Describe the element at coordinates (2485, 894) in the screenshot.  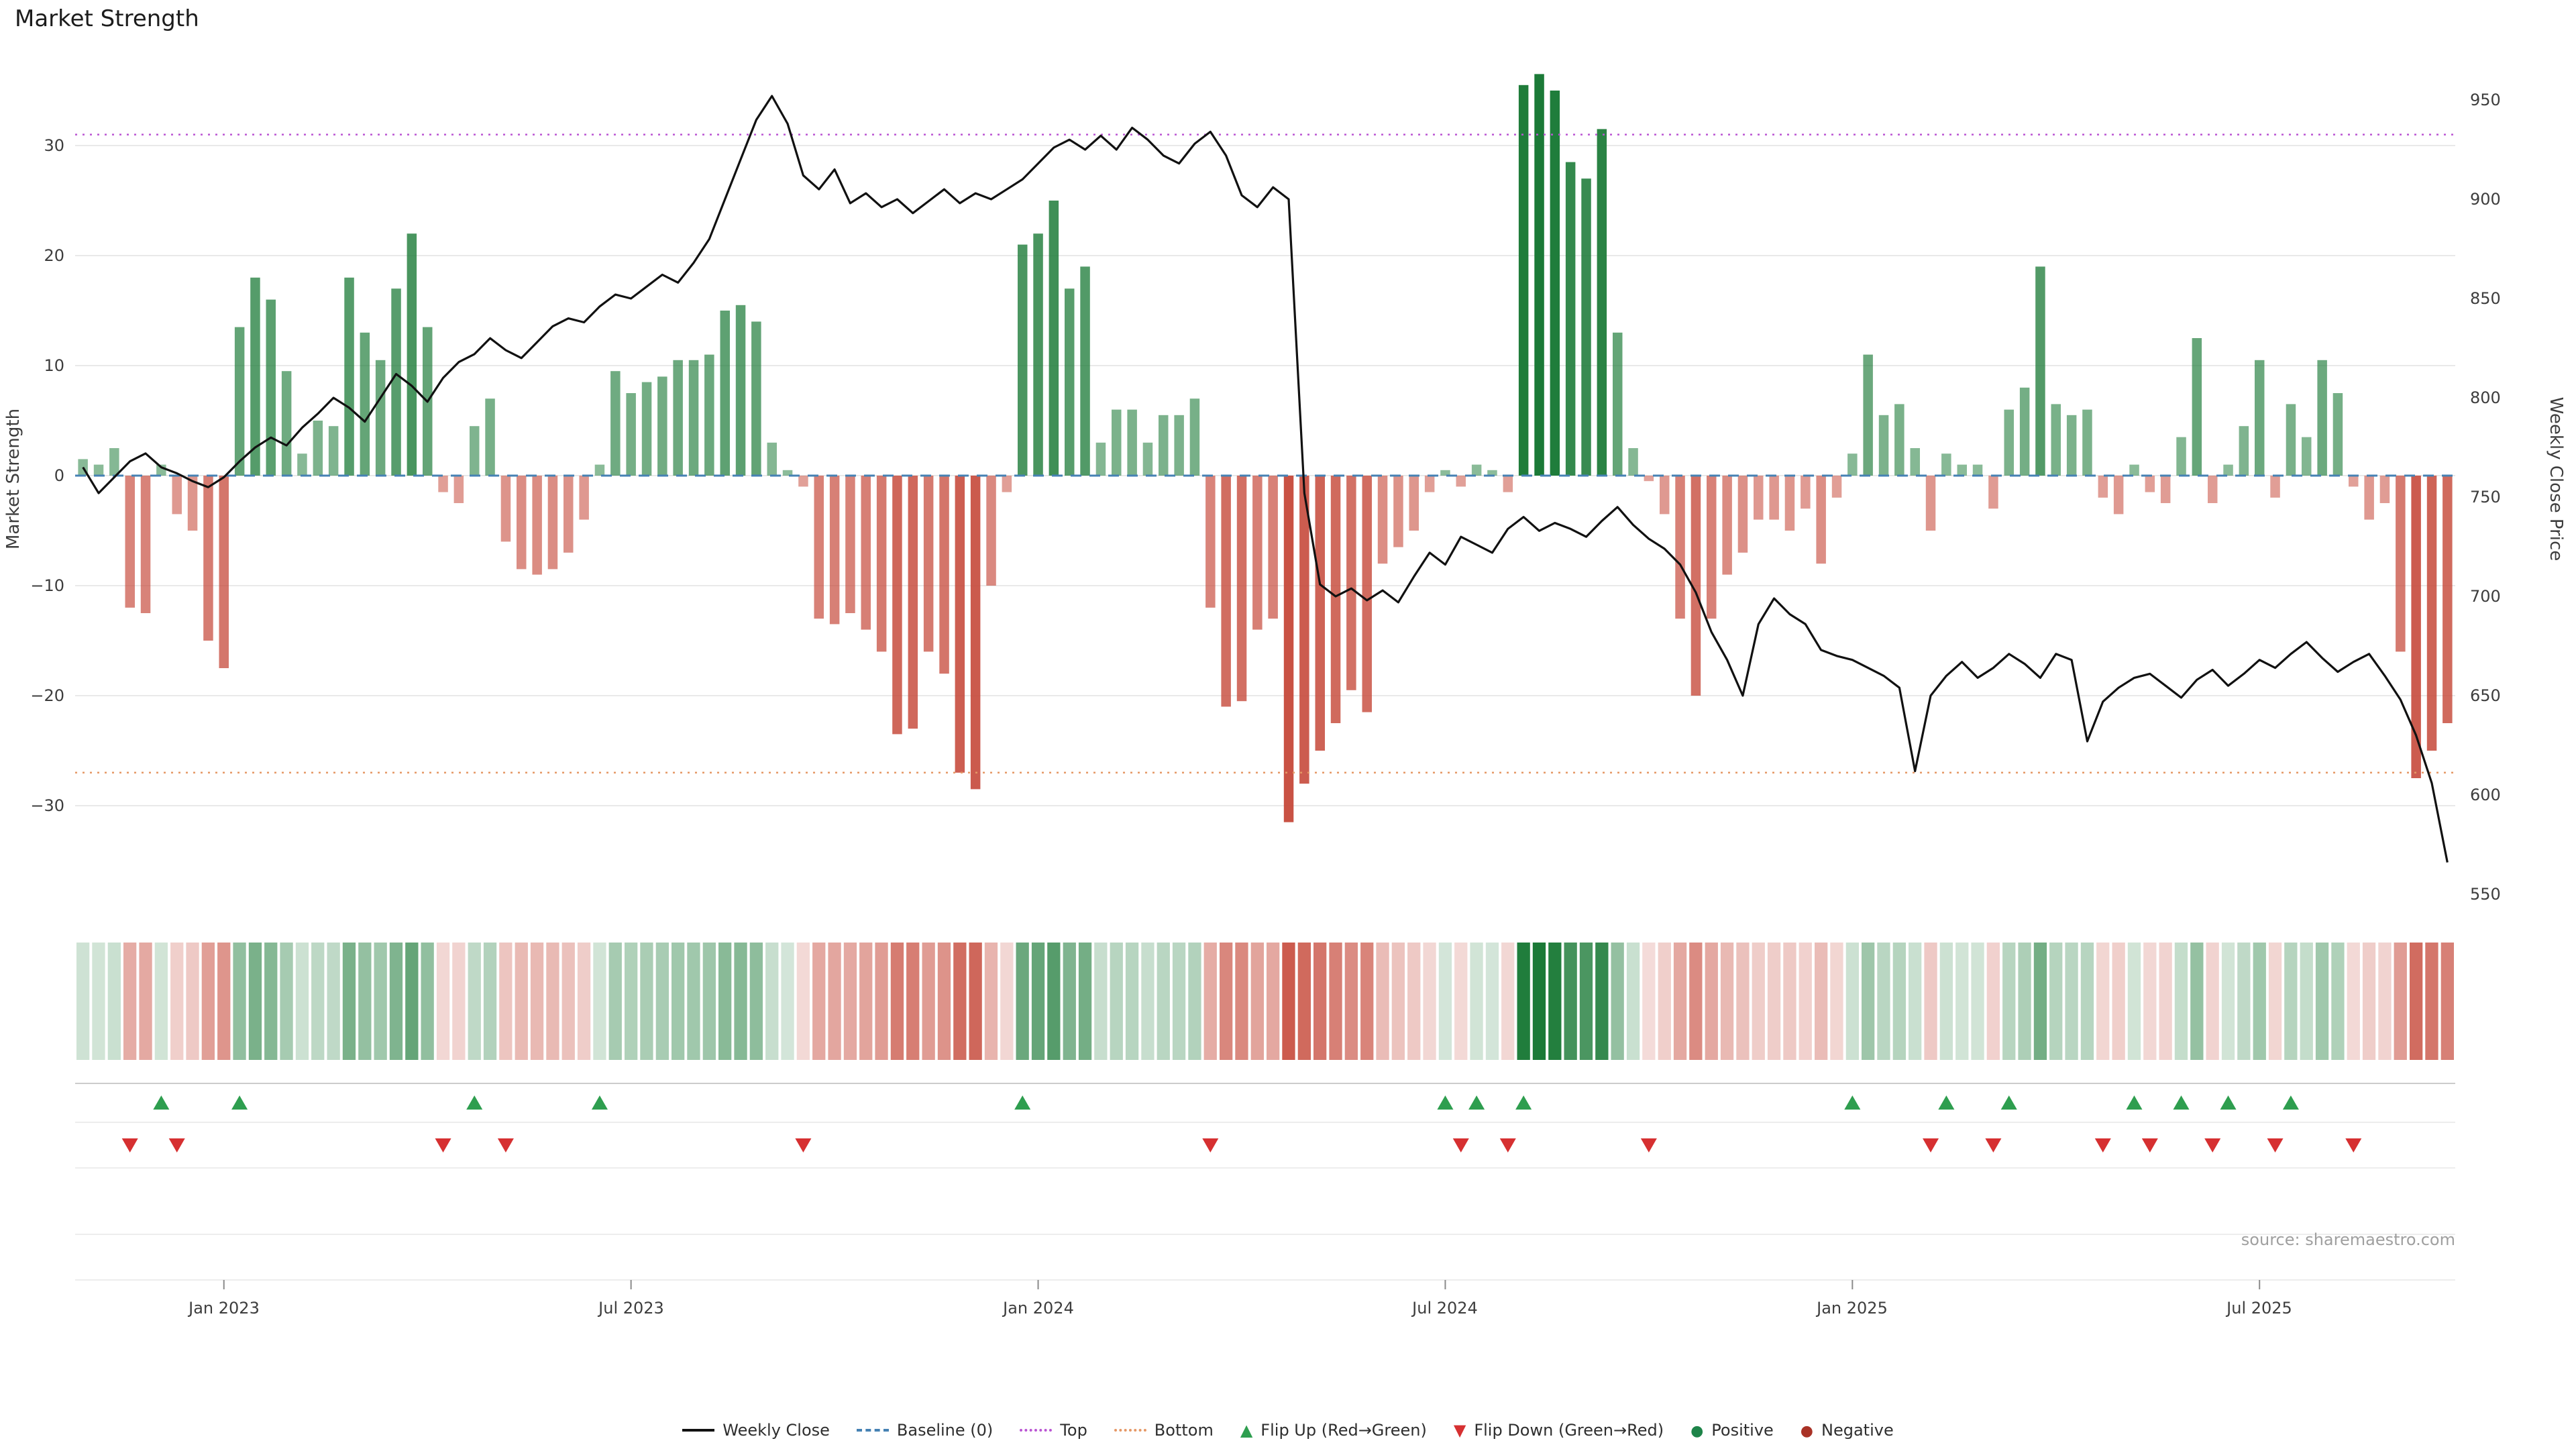
I see `right-tick: 550` at that location.